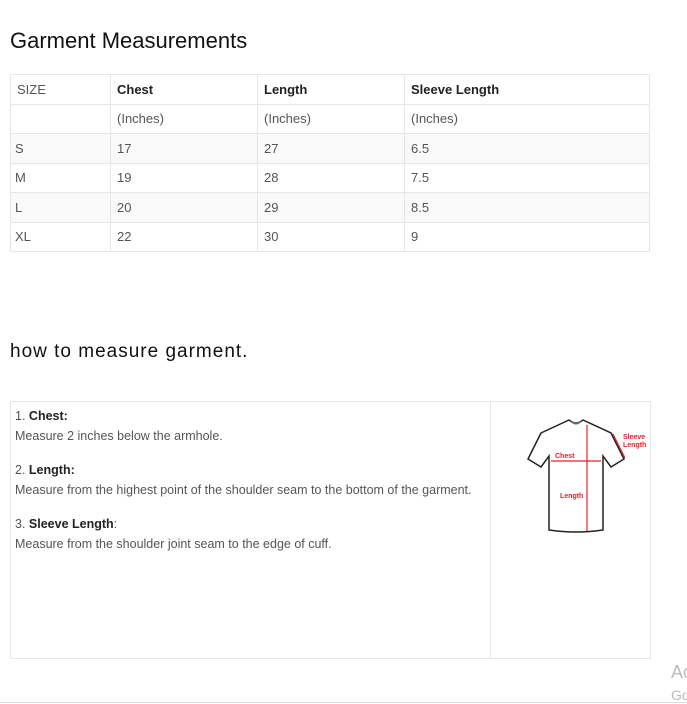 The image size is (687, 704). I want to click on table-row: XL 22 30 9, so click(330, 236).